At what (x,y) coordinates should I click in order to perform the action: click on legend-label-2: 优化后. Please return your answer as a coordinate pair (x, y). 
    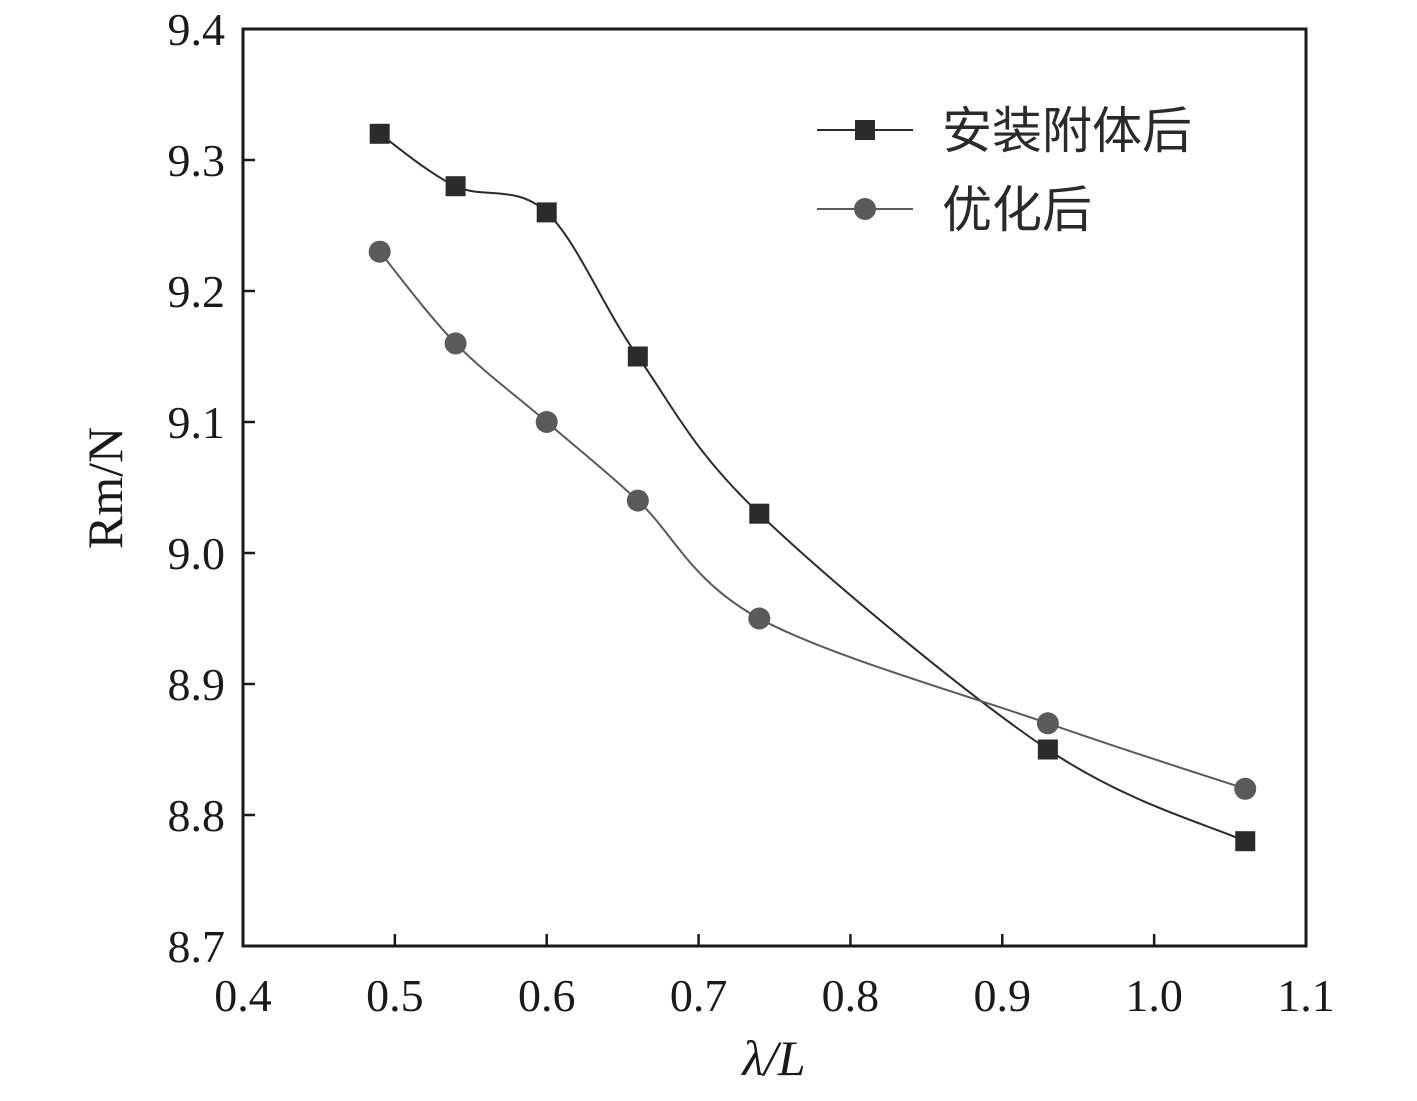
    Looking at the image, I should click on (1017, 210).